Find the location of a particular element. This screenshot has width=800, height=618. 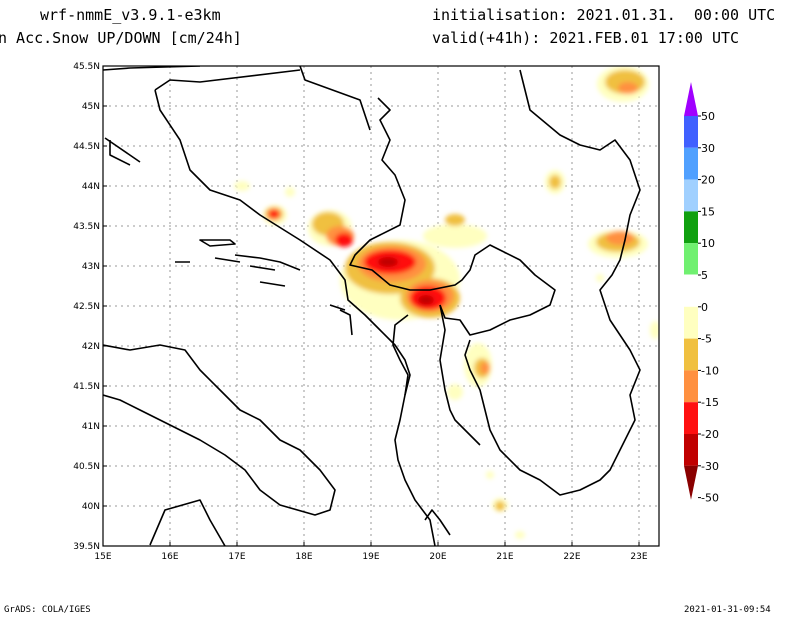

lon-label: 17E is located at coordinates (236, 557).